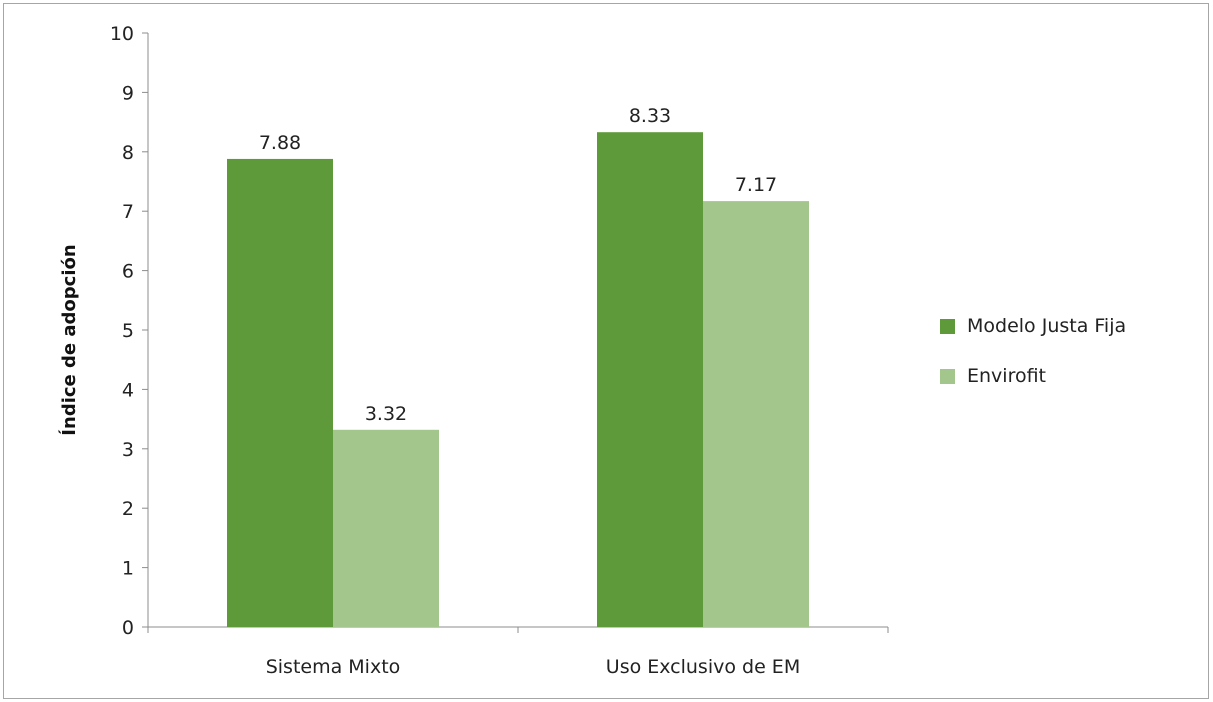 The width and height of the screenshot is (1213, 702). What do you see at coordinates (518, 652) in the screenshot?
I see `x-axis: Sistema Mixto Uso Exclusivo de EM` at bounding box center [518, 652].